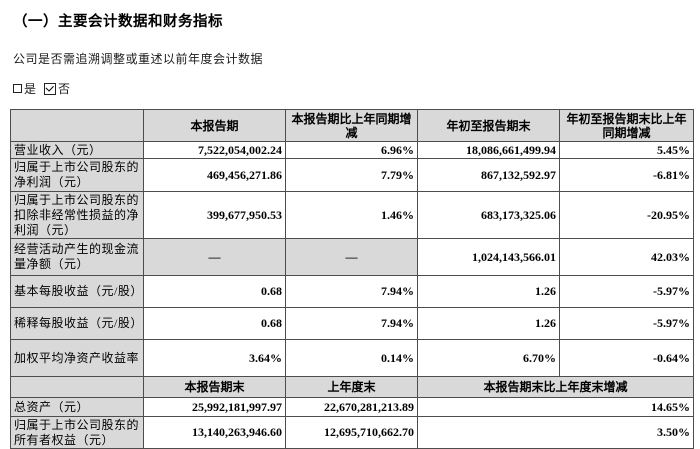 This screenshot has height=449, width=700. Describe the element at coordinates (64, 89) in the screenshot. I see `no-checkbox-label: 否` at that location.